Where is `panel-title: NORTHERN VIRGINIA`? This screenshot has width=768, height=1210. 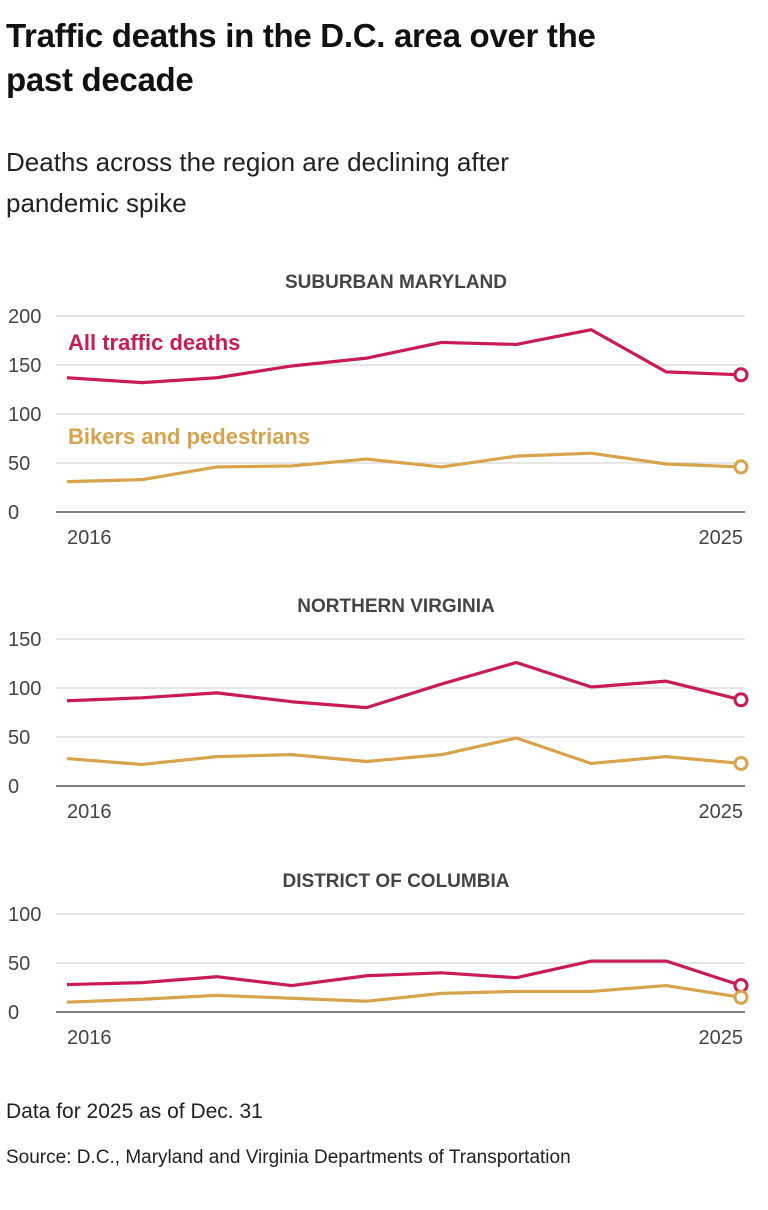 panel-title: NORTHERN VIRGINIA is located at coordinates (396, 606).